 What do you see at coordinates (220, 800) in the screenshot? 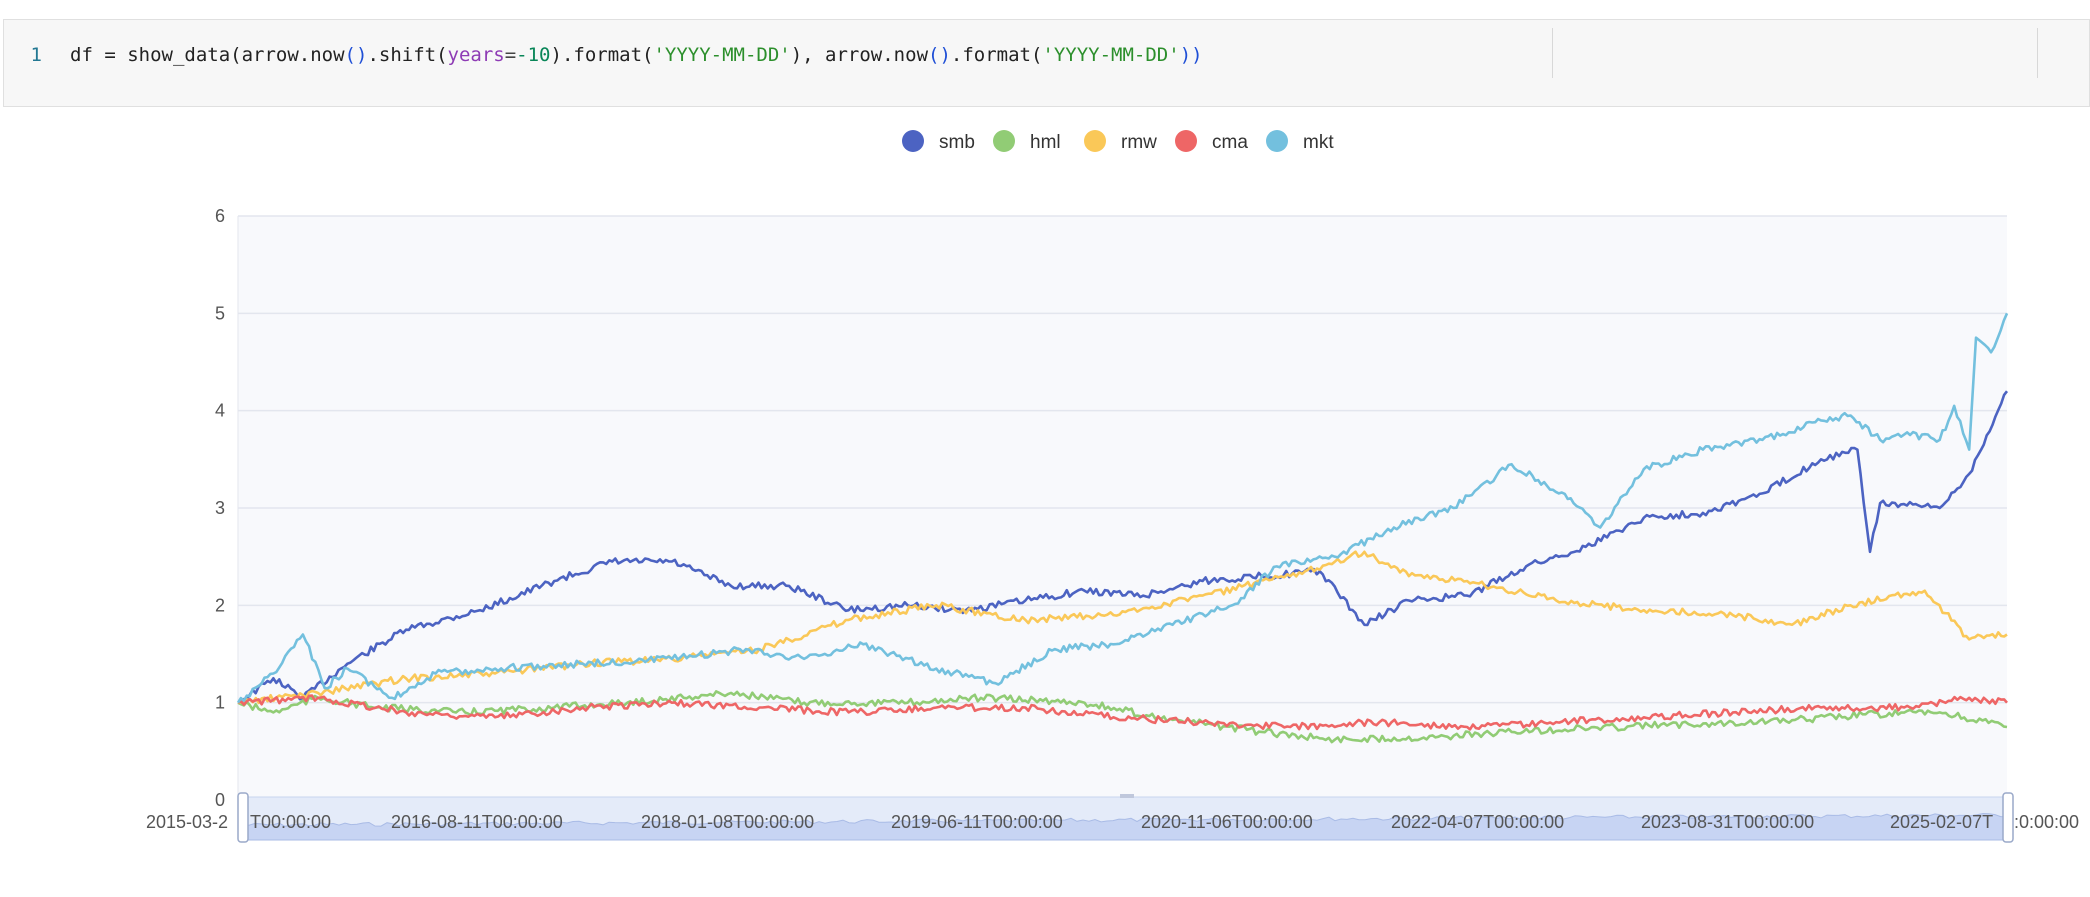
I see `y-tick-label: 0` at bounding box center [220, 800].